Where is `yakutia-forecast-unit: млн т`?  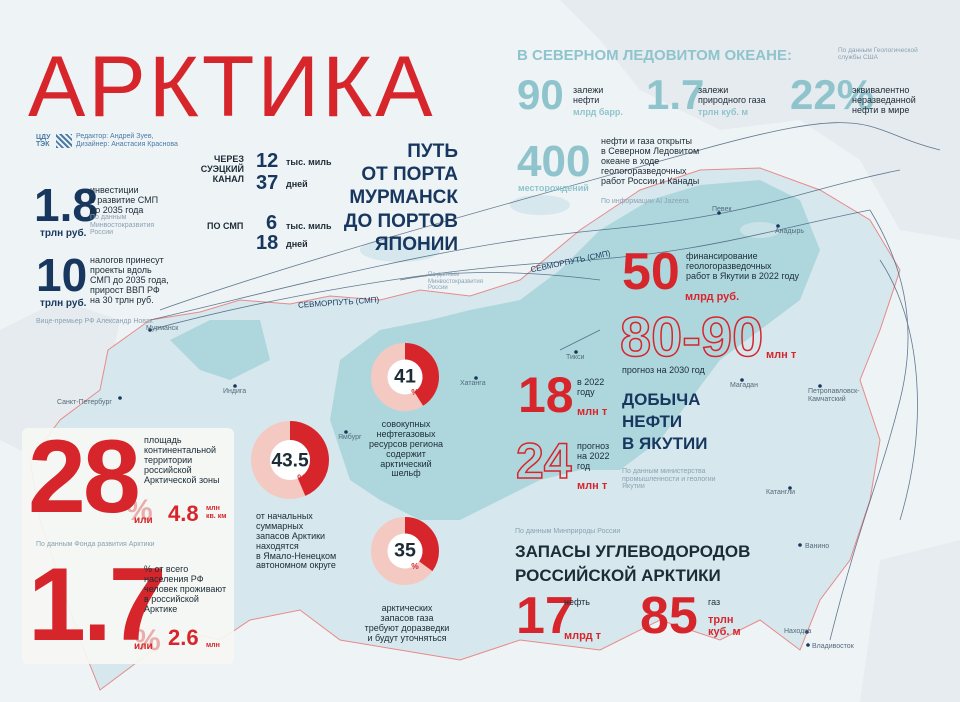 yakutia-forecast-unit: млн т is located at coordinates (781, 355).